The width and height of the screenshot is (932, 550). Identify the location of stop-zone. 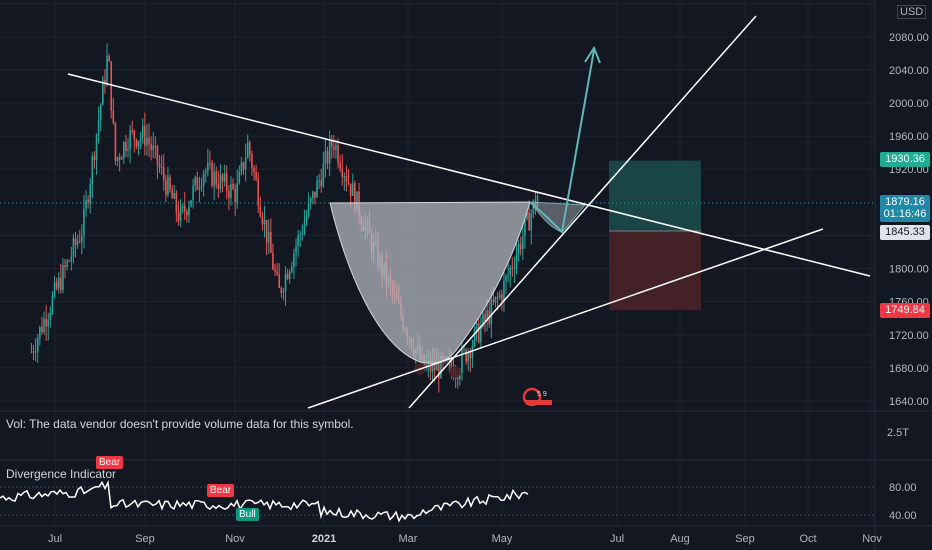
(655, 271).